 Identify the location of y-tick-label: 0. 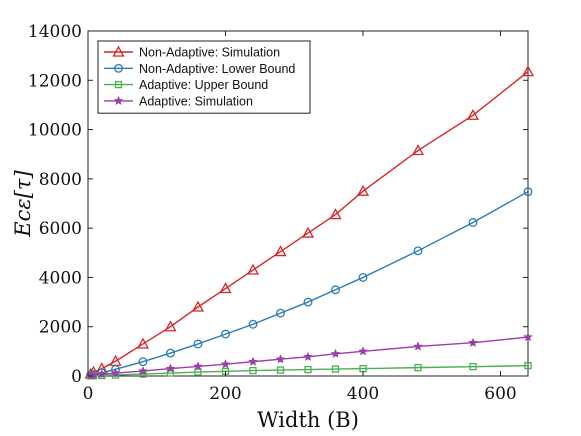
(76, 377).